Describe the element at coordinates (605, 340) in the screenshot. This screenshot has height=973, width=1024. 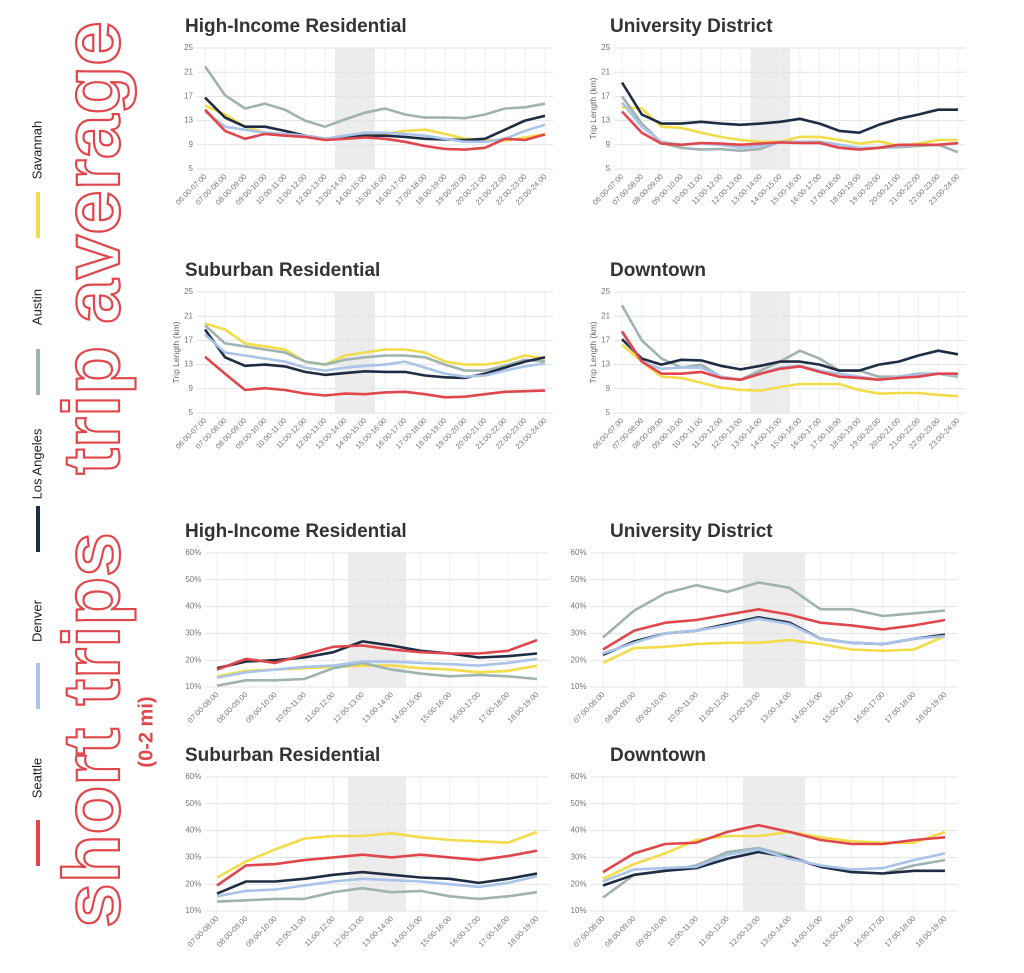
I see `y-tick-label: 17` at that location.